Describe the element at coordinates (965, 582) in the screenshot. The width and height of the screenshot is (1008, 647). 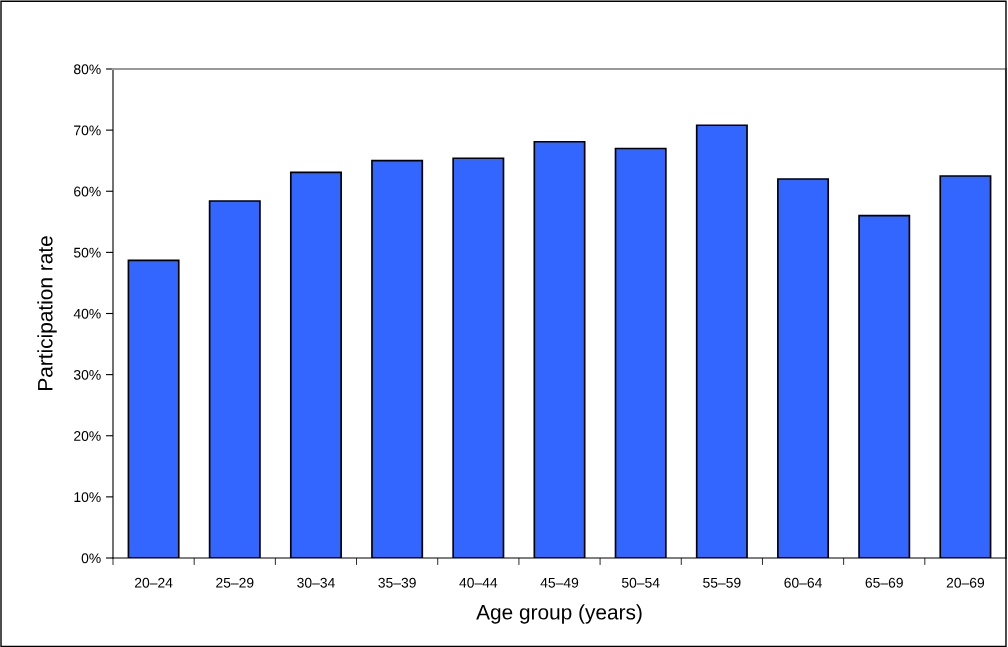
I see `x-tick-label: 20–69` at that location.